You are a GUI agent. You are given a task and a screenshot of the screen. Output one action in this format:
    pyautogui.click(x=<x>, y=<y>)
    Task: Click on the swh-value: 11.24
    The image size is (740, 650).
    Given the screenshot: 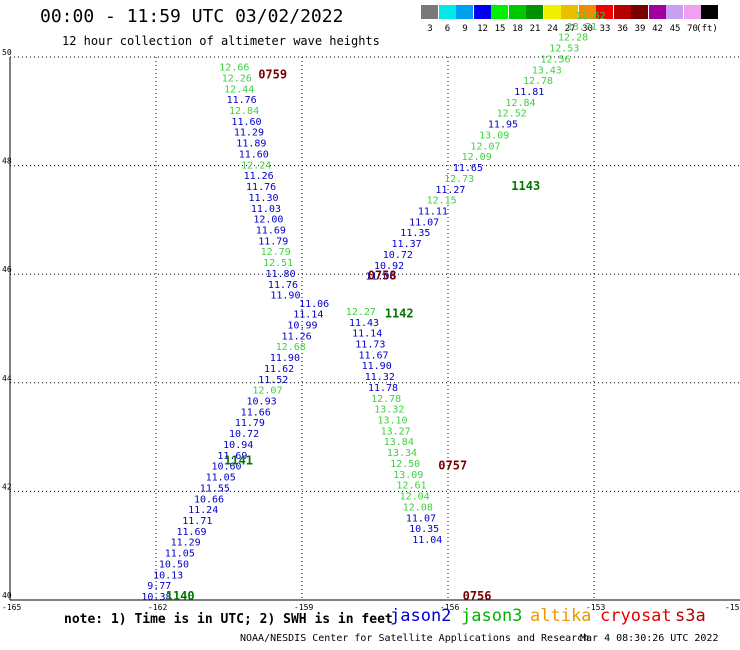 What is the action you would take?
    pyautogui.click(x=203, y=510)
    